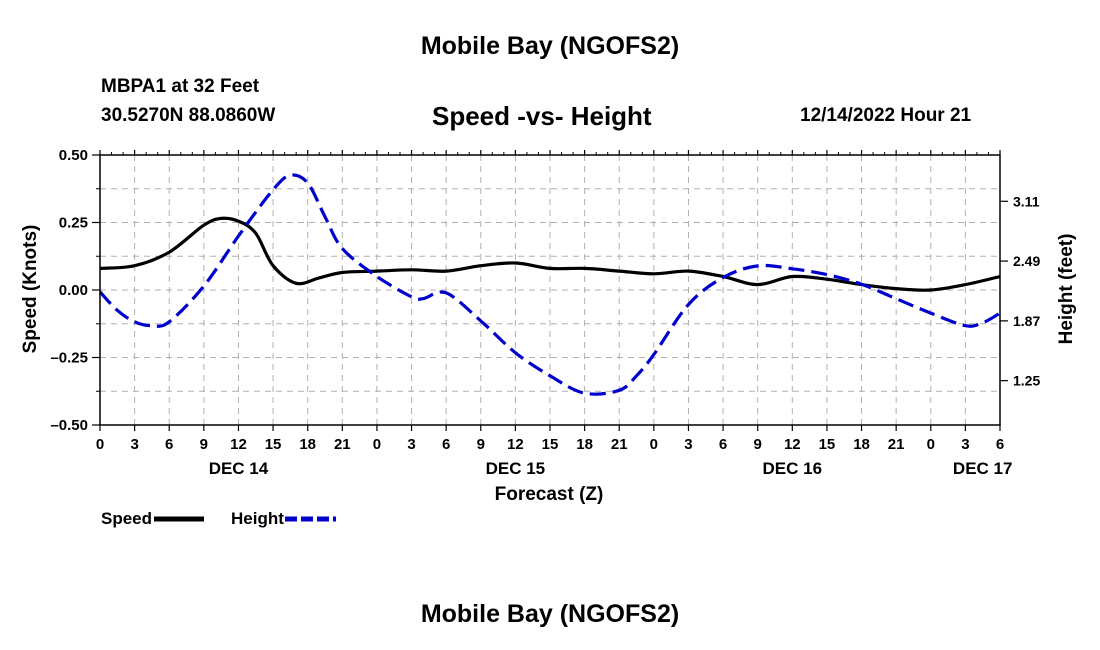  Describe the element at coordinates (73, 155) in the screenshot. I see `y-tick-label: 0.50` at that location.